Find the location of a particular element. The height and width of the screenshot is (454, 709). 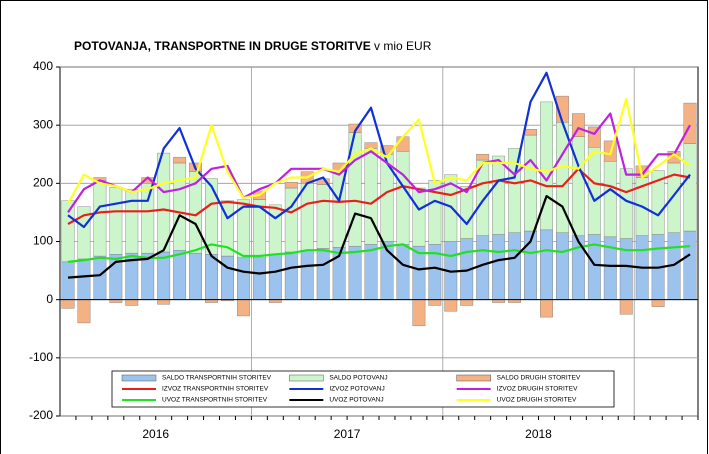

title: POTOVANJA, TRANSPORTNE IN DRUGE STORITVE is located at coordinates (222, 46).